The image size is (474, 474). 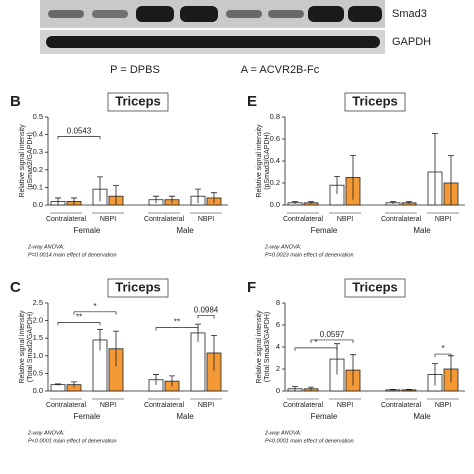 I want to click on y-tick-label: 2.5, so click(x=38, y=302).